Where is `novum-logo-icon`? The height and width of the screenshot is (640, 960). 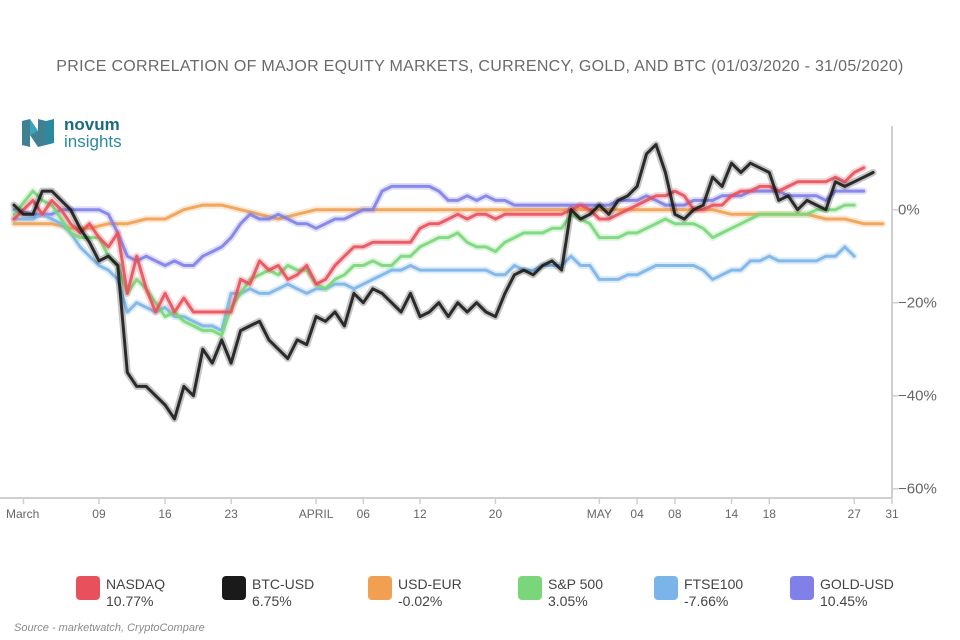 novum-logo-icon is located at coordinates (38, 133).